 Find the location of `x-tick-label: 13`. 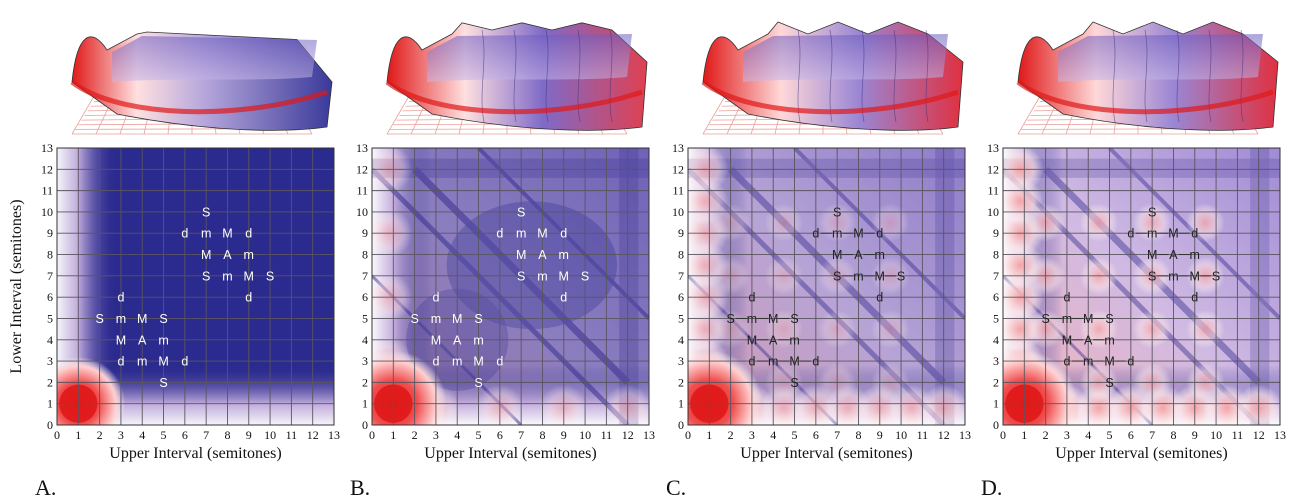

x-tick-label: 13 is located at coordinates (649, 435).